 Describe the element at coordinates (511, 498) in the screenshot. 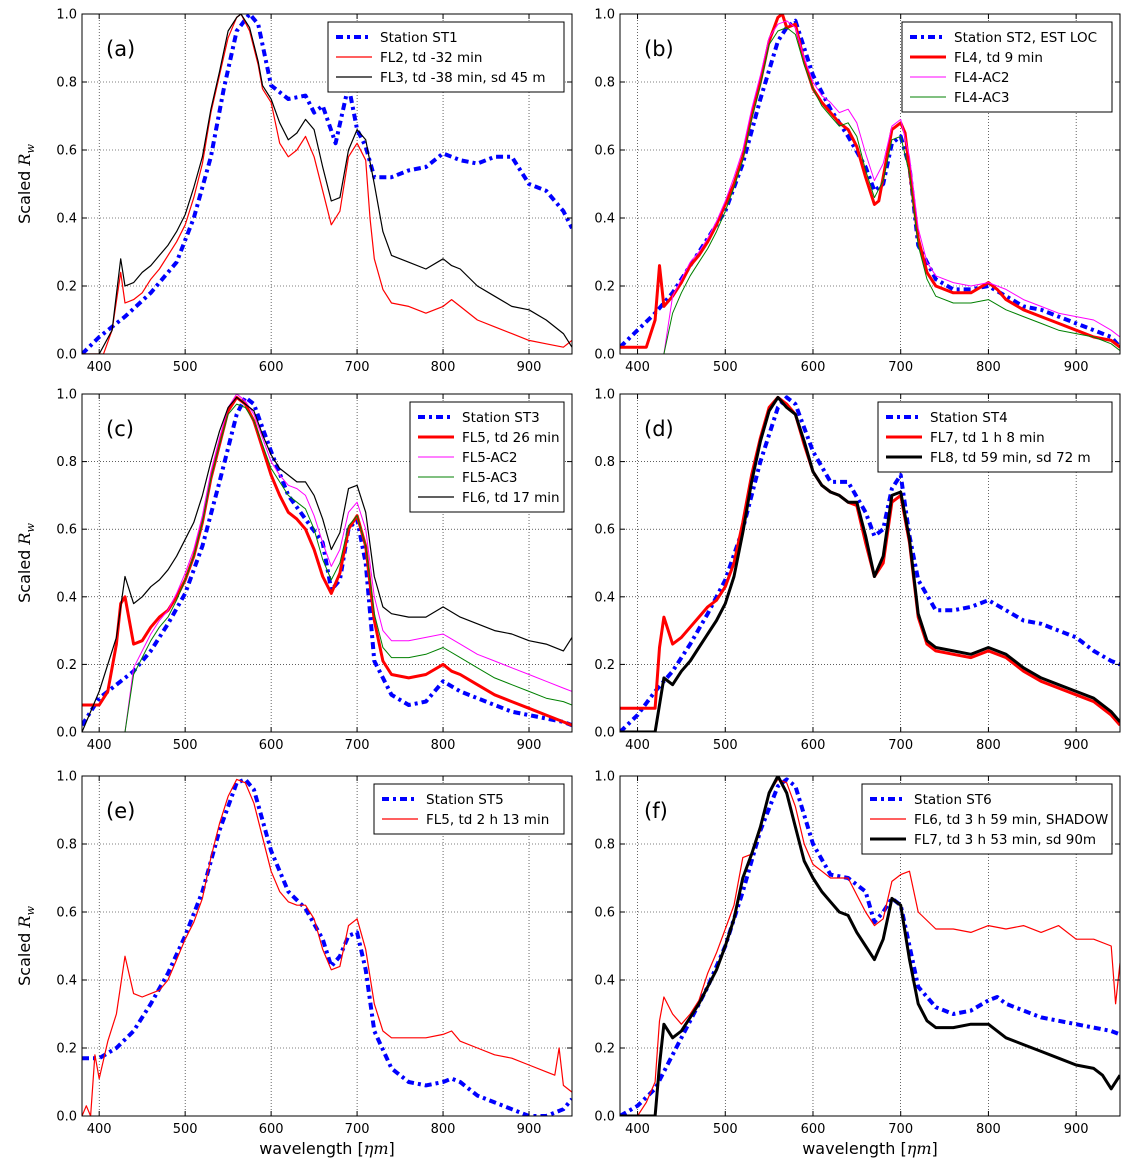

I see `legend-entry: FL6, td 17 min` at that location.